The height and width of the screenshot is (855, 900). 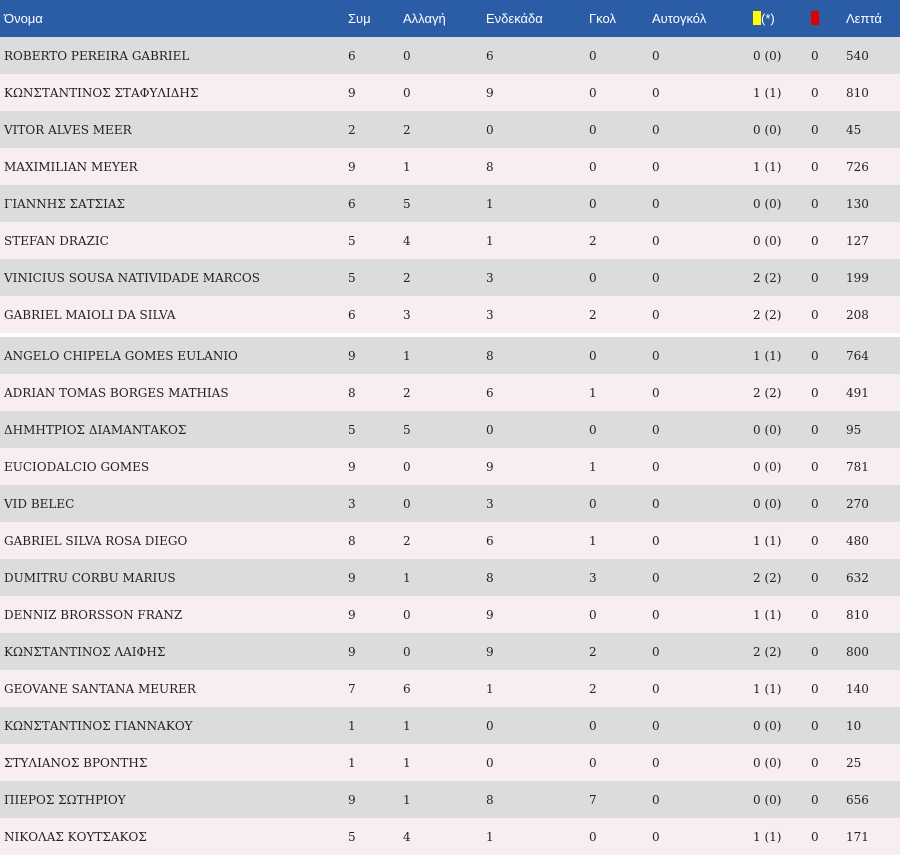 What do you see at coordinates (864, 18) in the screenshot?
I see `header-minutes: Λεπτά` at bounding box center [864, 18].